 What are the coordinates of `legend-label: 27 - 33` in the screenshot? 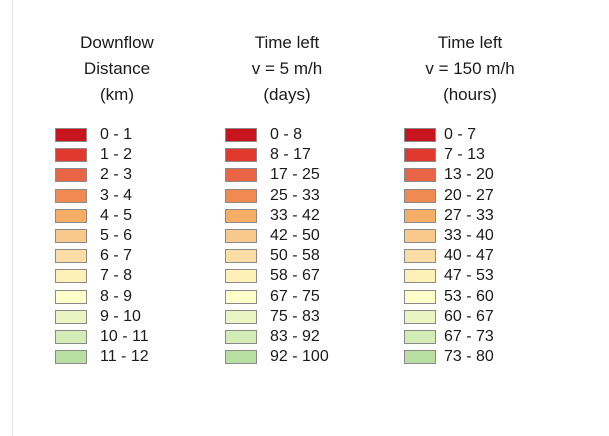 It's located at (469, 215).